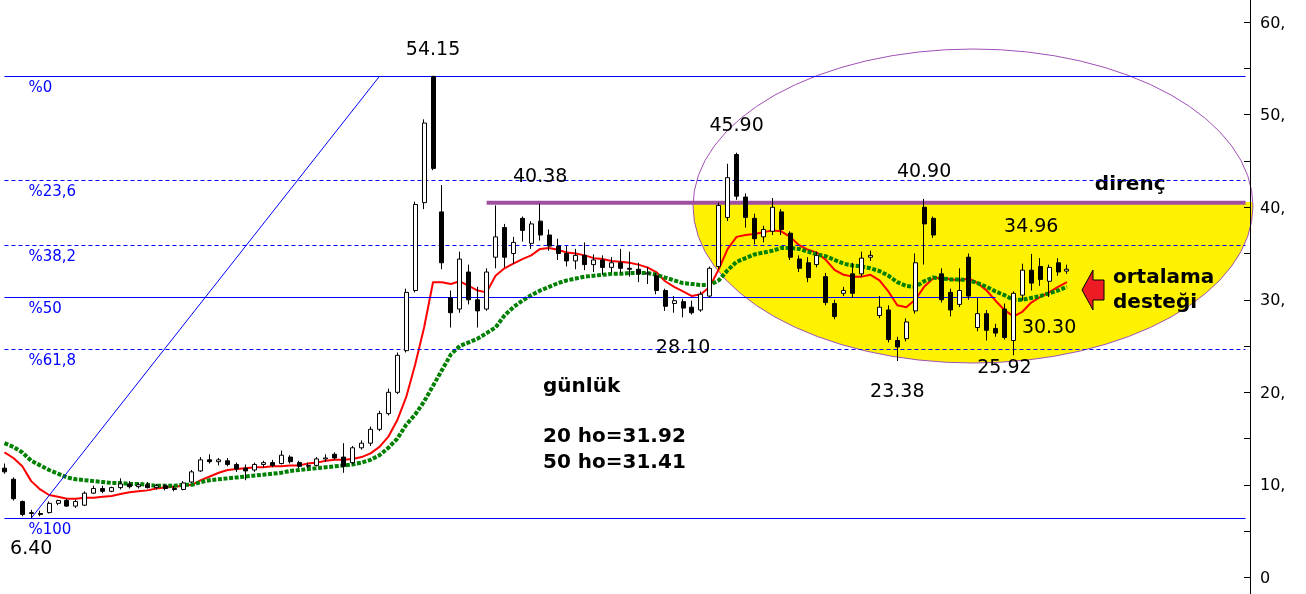 The image size is (1306, 594). I want to click on y-tick-label: 30,, so click(1273, 300).